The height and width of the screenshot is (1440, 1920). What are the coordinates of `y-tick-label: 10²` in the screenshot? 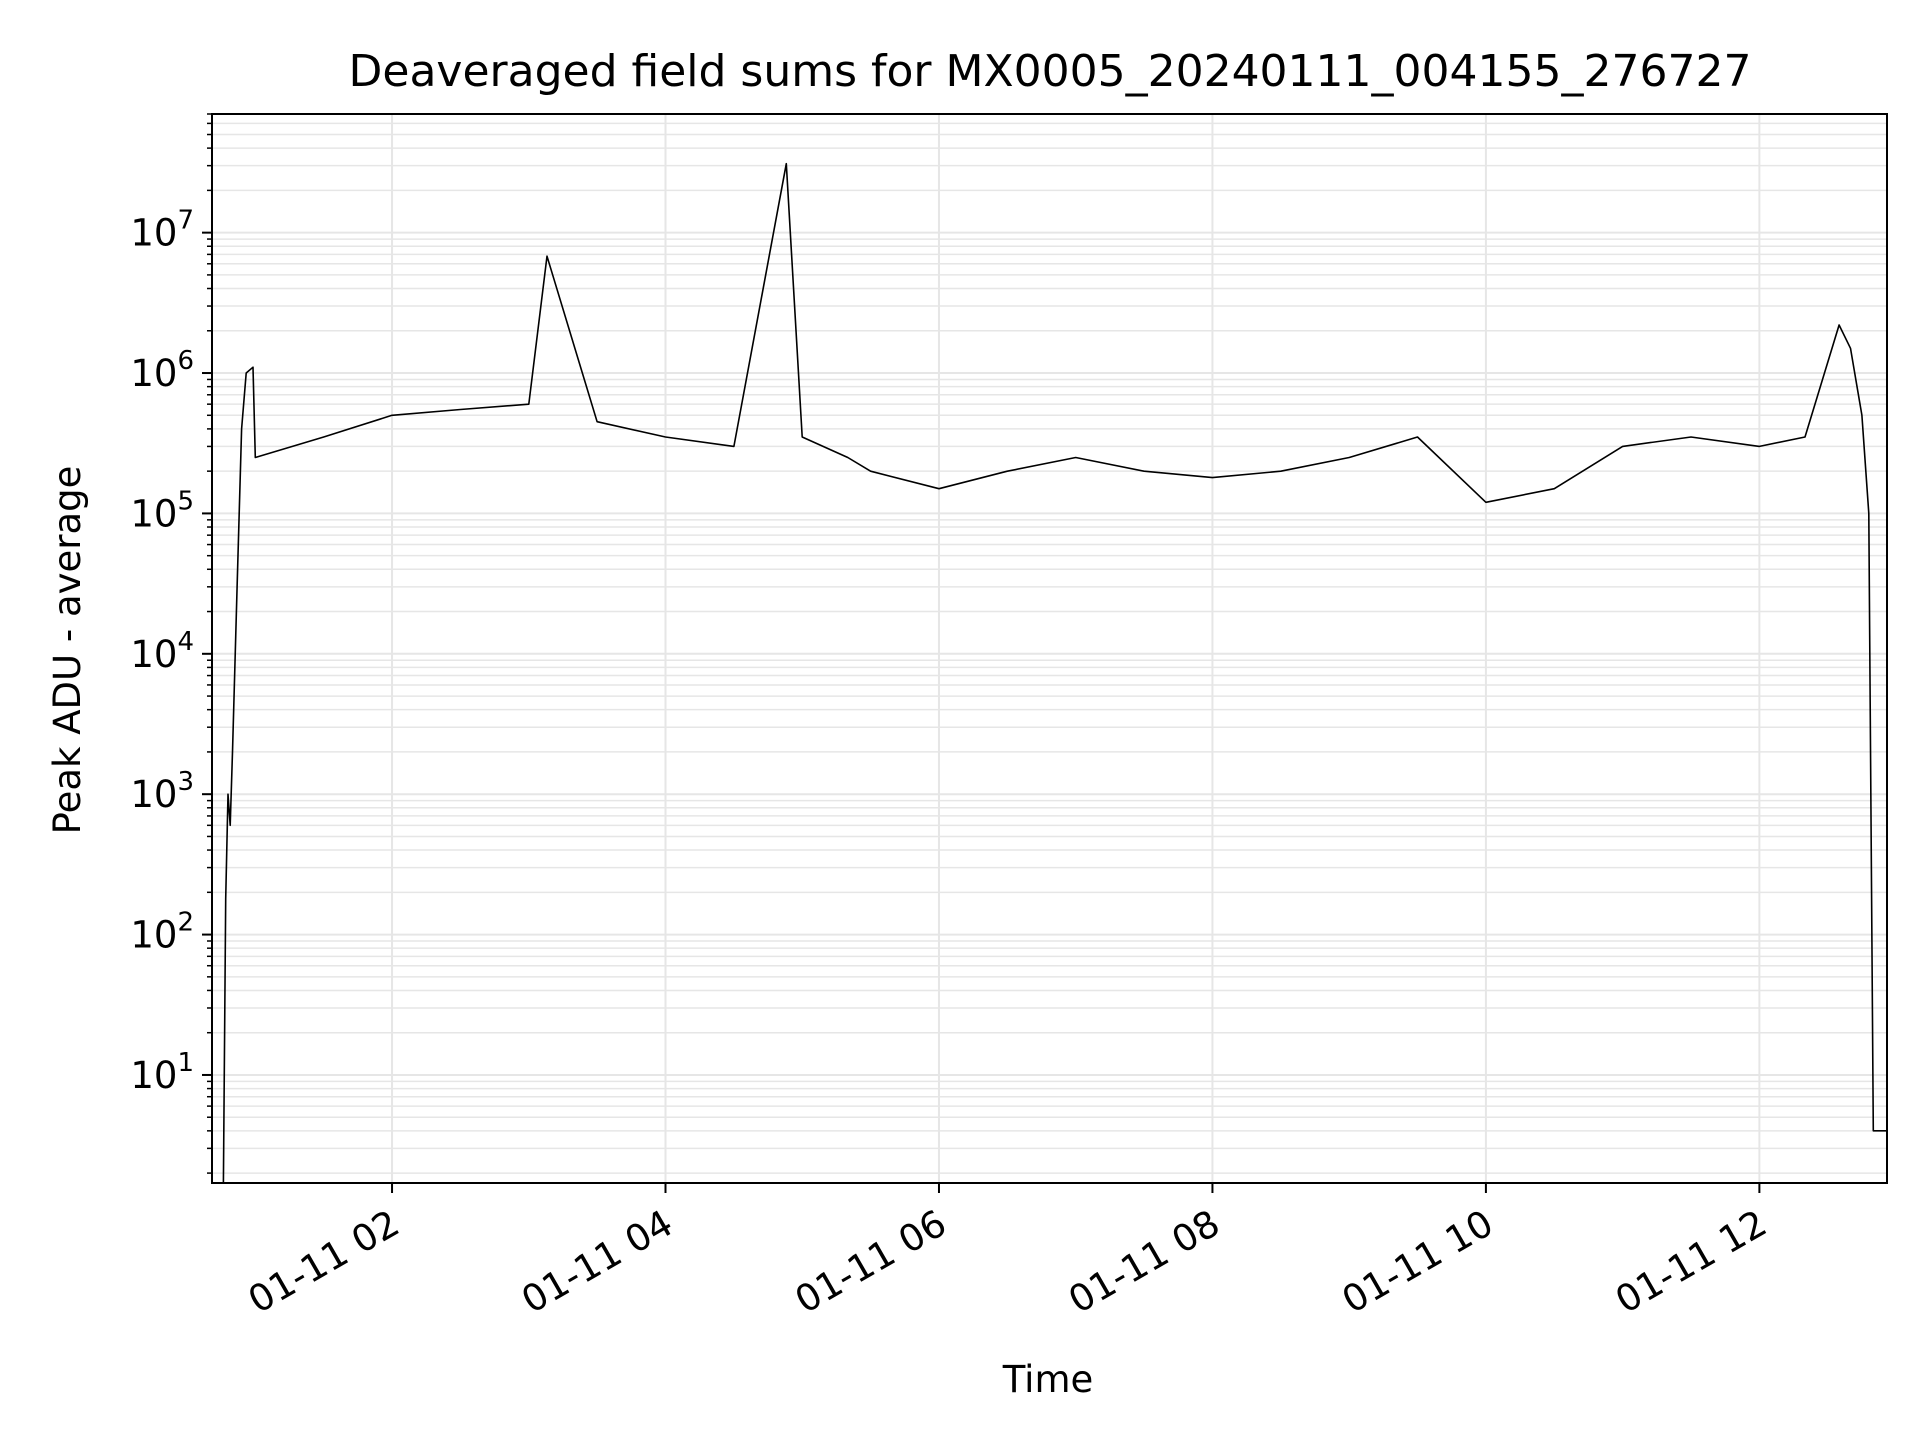 It's located at (162, 932).